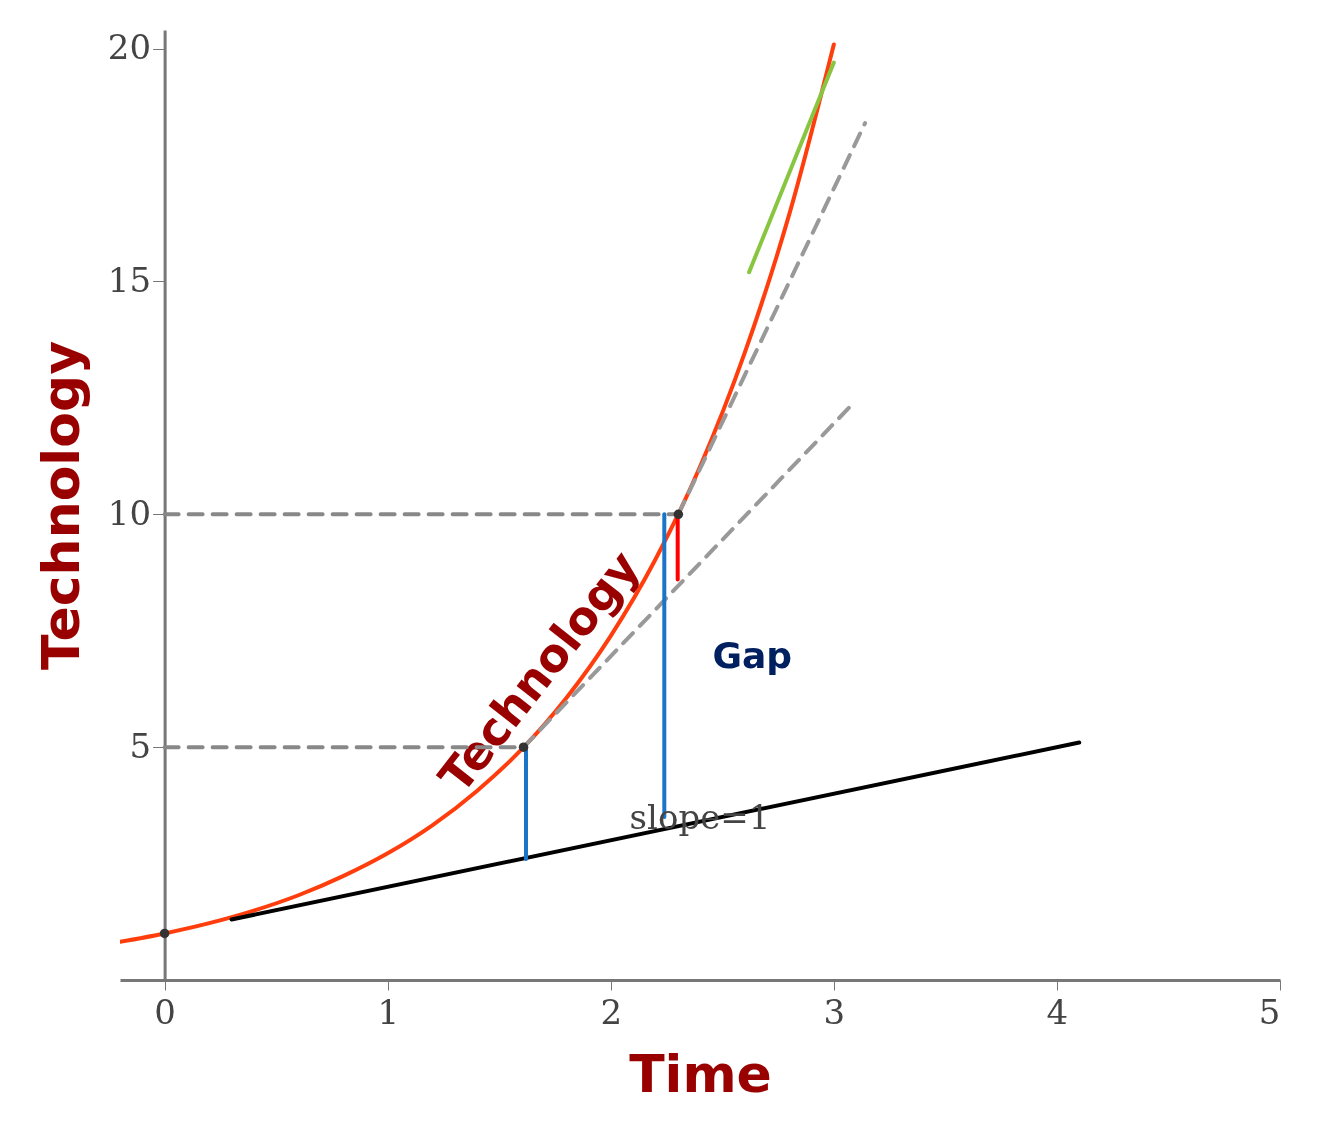 This screenshot has height=1124, width=1332. Describe the element at coordinates (129, 512) in the screenshot. I see `y-tick-label: 10` at that location.